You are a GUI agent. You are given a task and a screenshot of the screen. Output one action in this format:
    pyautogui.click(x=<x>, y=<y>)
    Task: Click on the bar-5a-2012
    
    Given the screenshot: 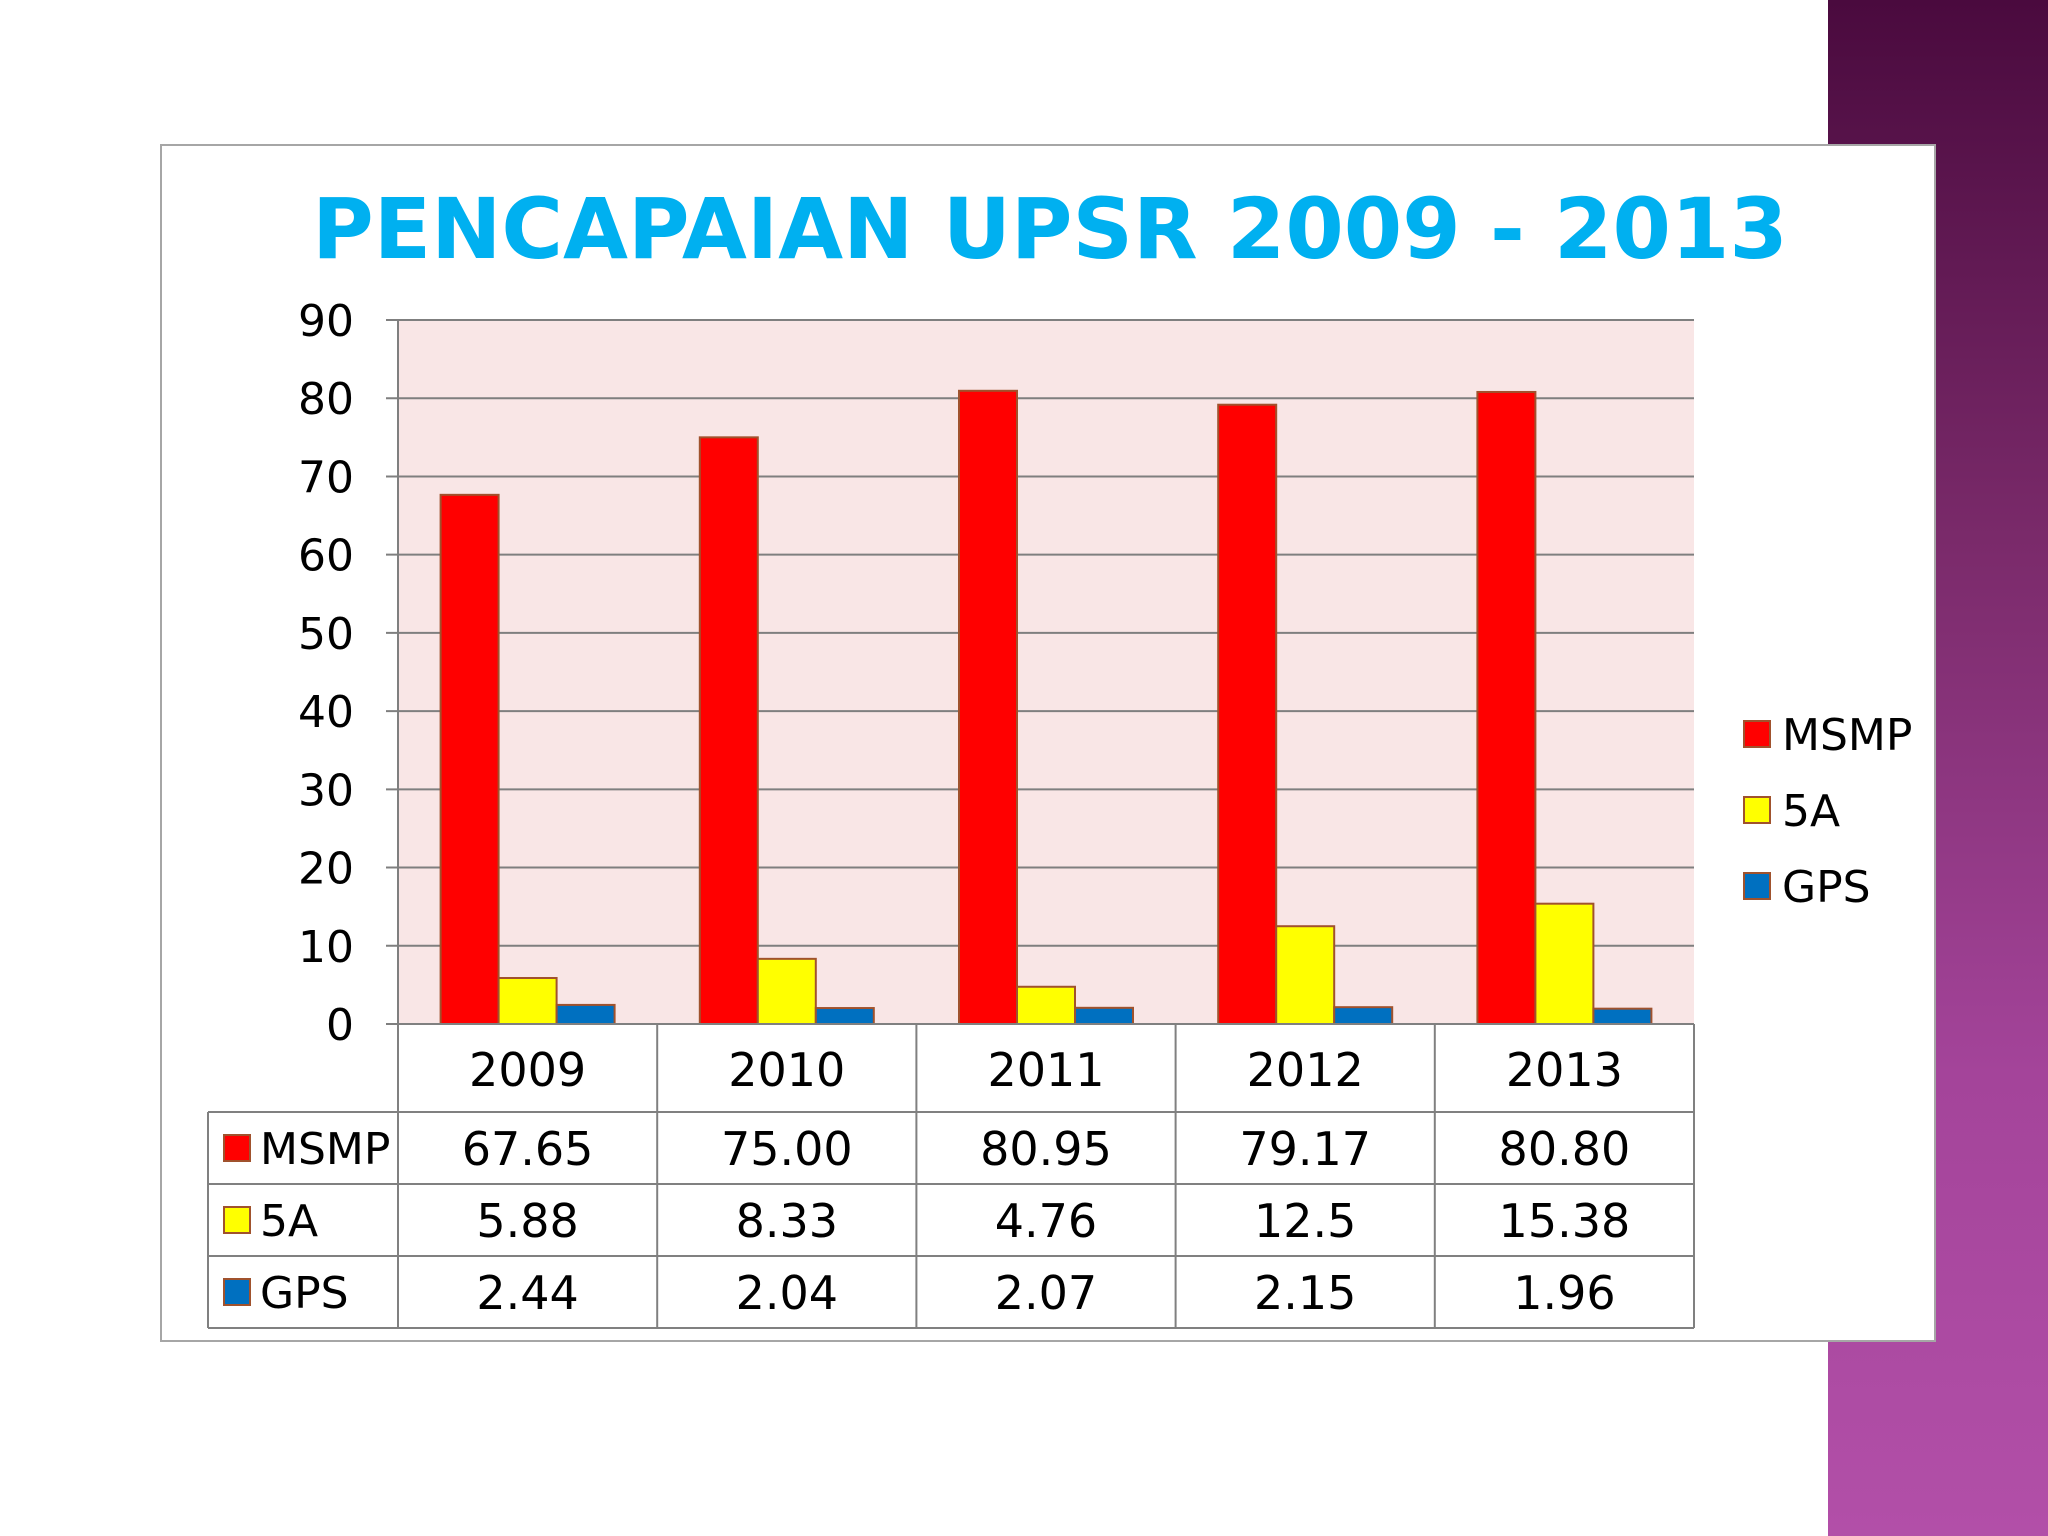 What is the action you would take?
    pyautogui.click(x=1305, y=975)
    